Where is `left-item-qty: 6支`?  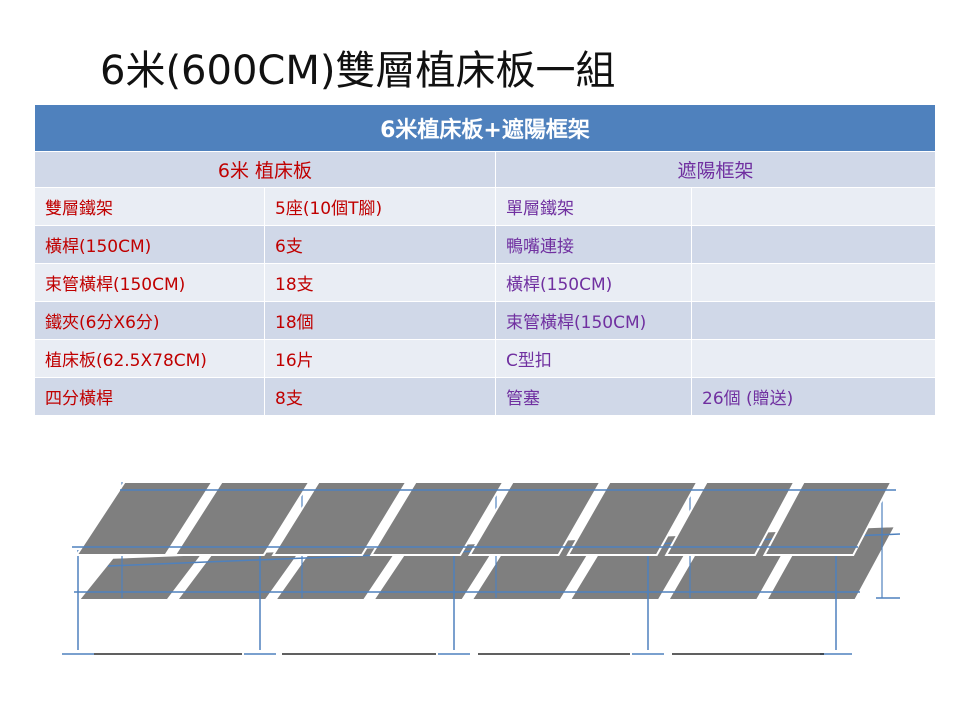 left-item-qty: 6支 is located at coordinates (380, 244).